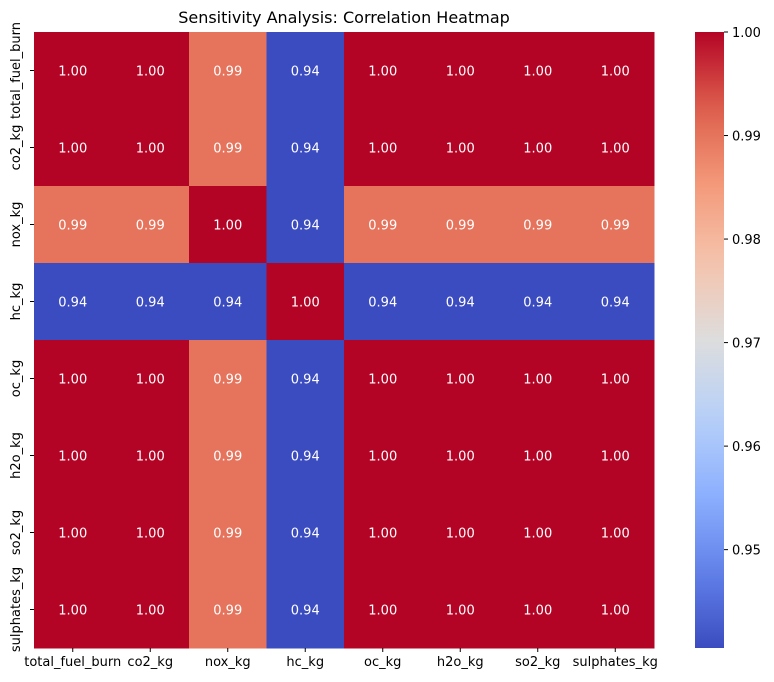 The width and height of the screenshot is (774, 682). I want to click on x-tick-label: so2_kg, so click(537, 662).